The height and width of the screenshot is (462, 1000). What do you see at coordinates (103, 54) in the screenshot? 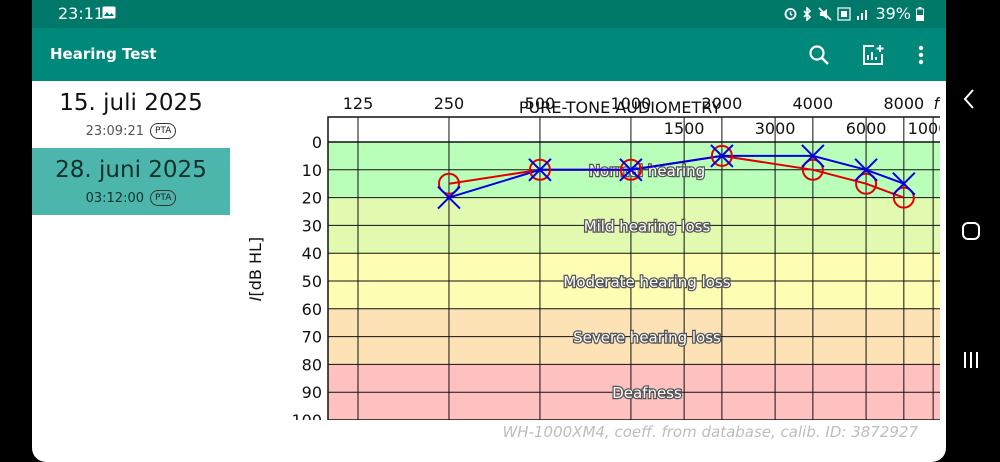
I see `app-title: Hearing Test` at bounding box center [103, 54].